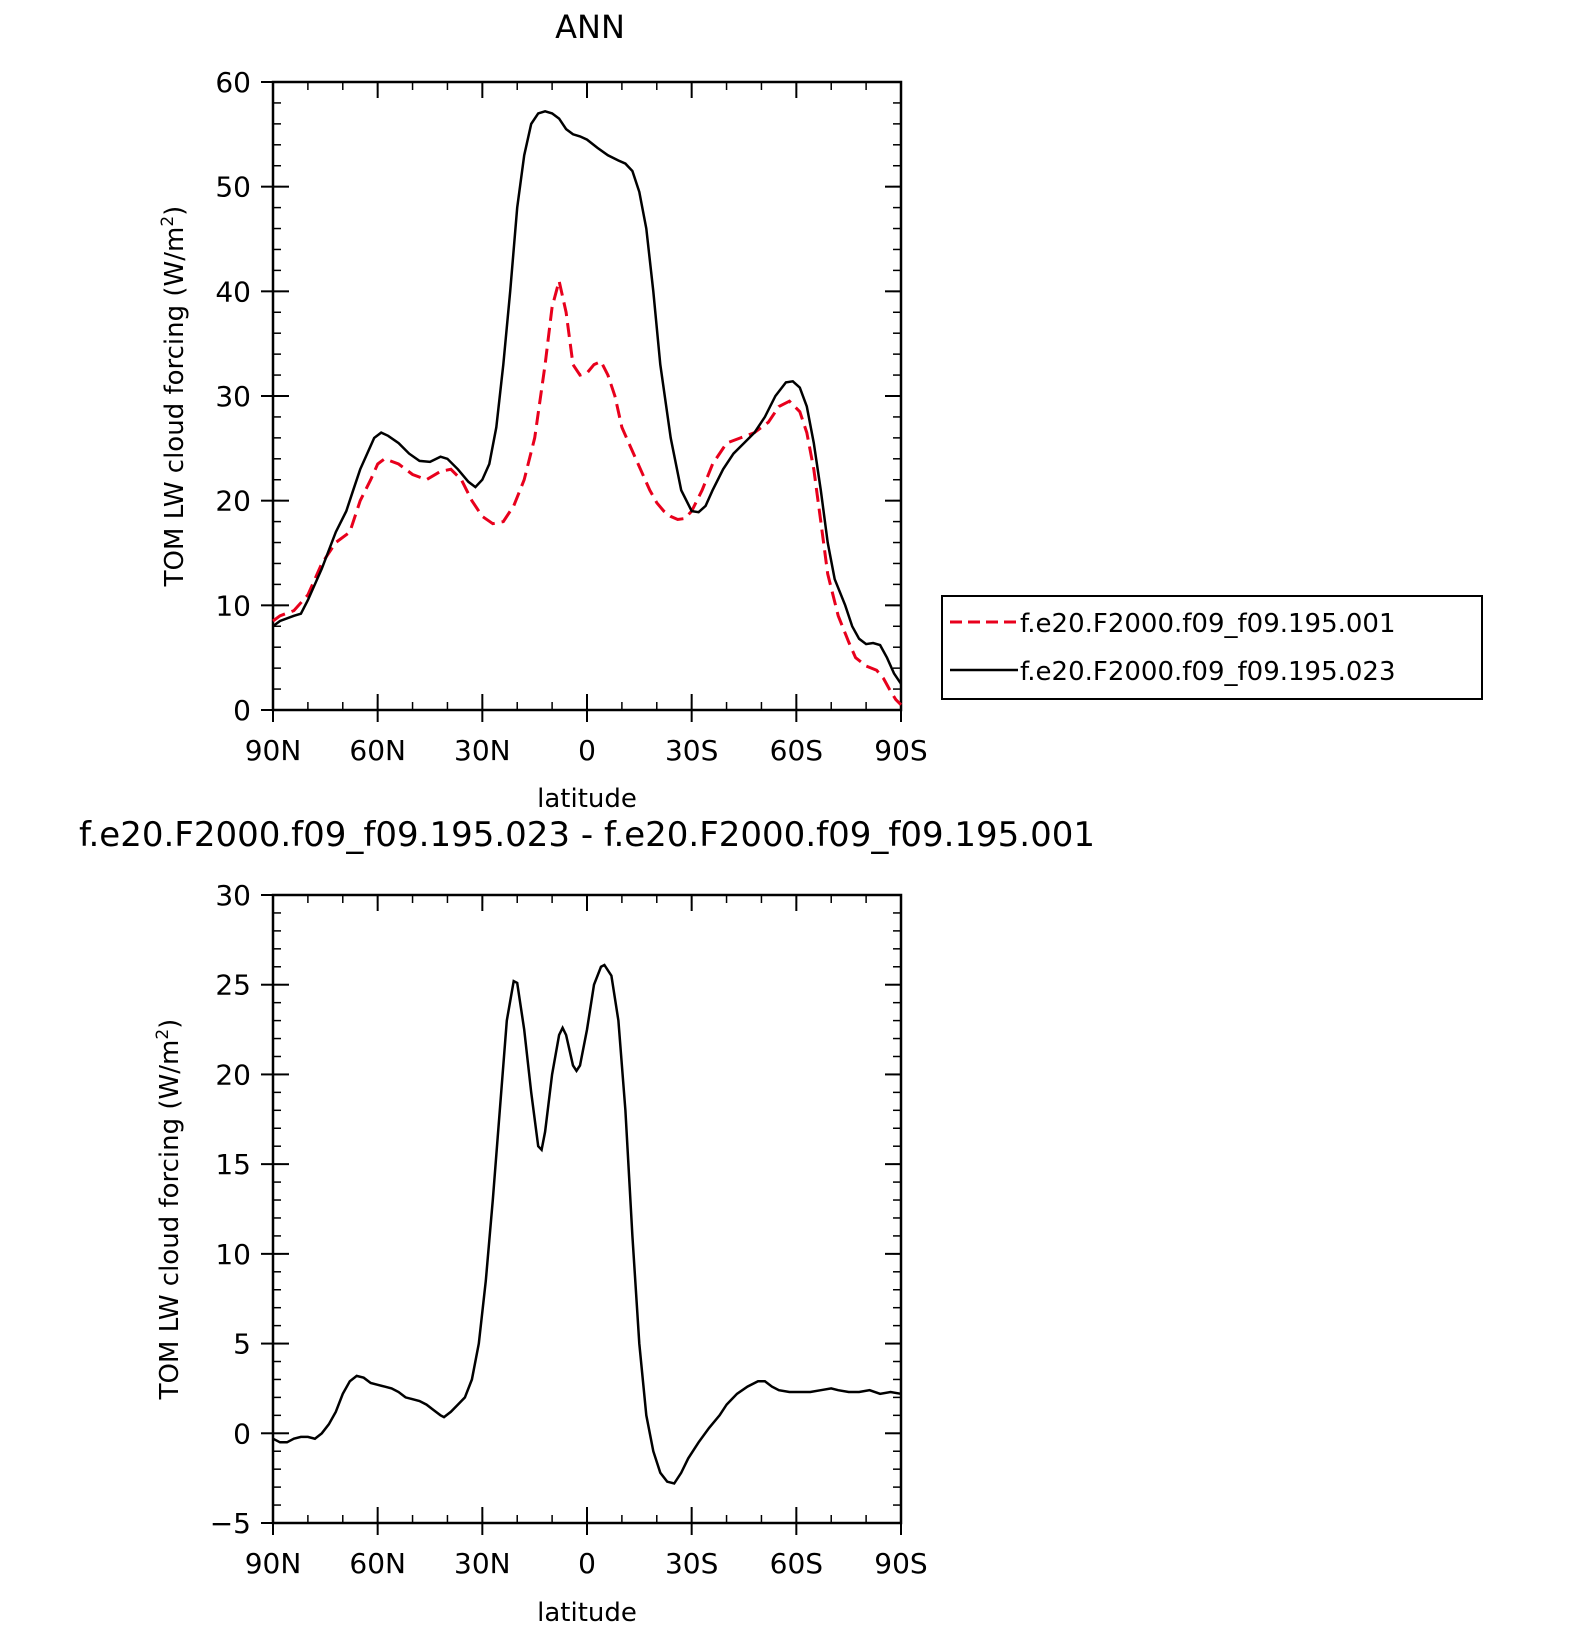  I want to click on y-tick-label: −5, so click(230, 1523).